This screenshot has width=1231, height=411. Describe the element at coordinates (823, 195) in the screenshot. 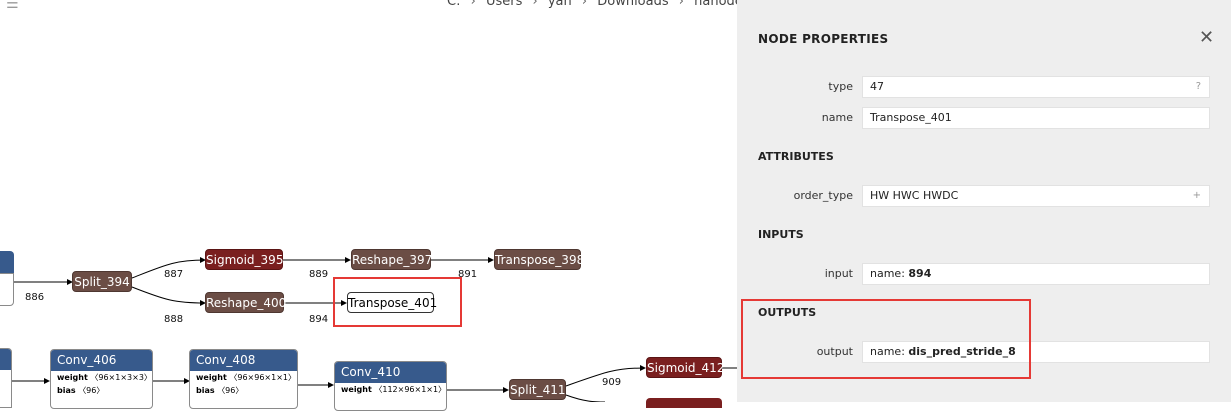

I see `order-type-label: order_type` at that location.